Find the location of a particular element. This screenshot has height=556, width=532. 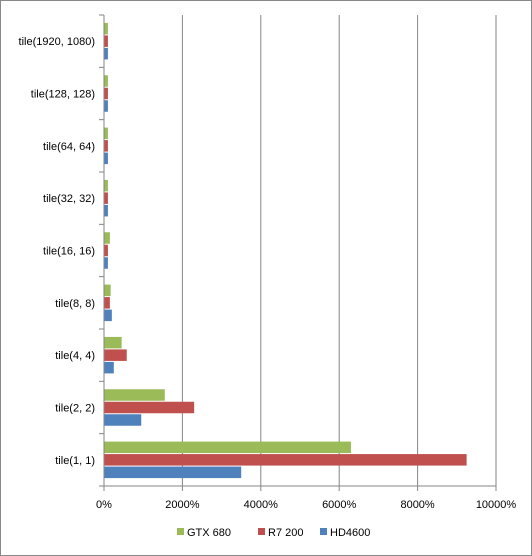

category-label: tile(1, 1) is located at coordinates (75, 461).